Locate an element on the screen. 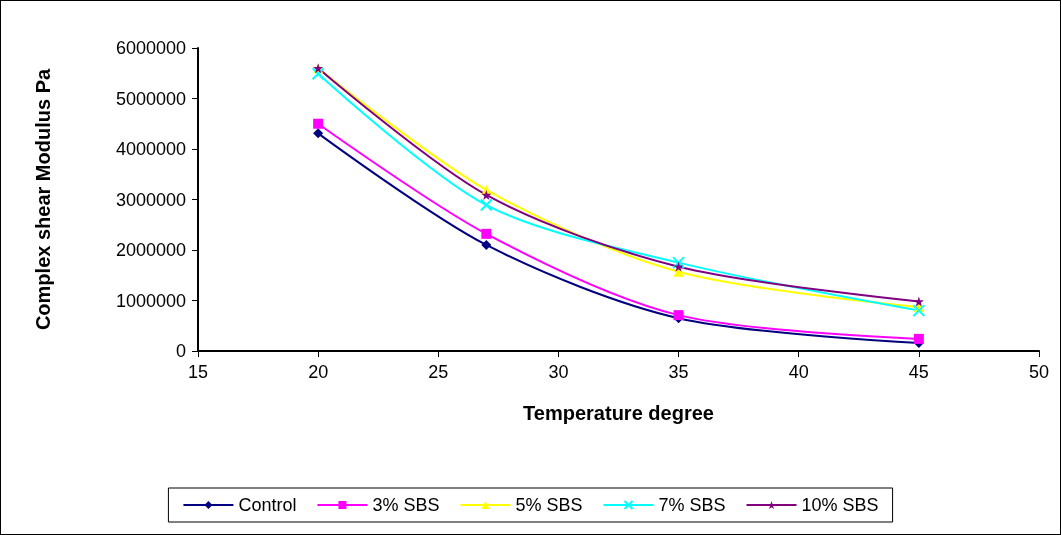  y-axis-title: Complex shear Modulus Pa is located at coordinates (43, 199).